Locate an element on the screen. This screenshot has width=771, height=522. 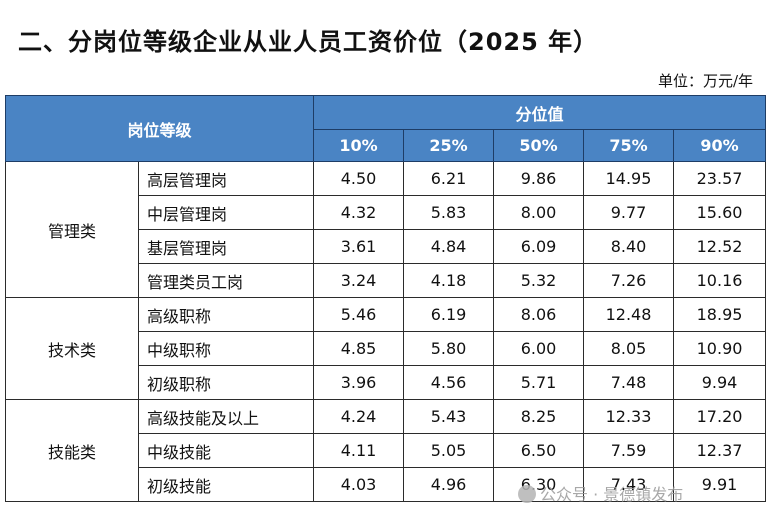
value-cell: 4.56 is located at coordinates (449, 382).